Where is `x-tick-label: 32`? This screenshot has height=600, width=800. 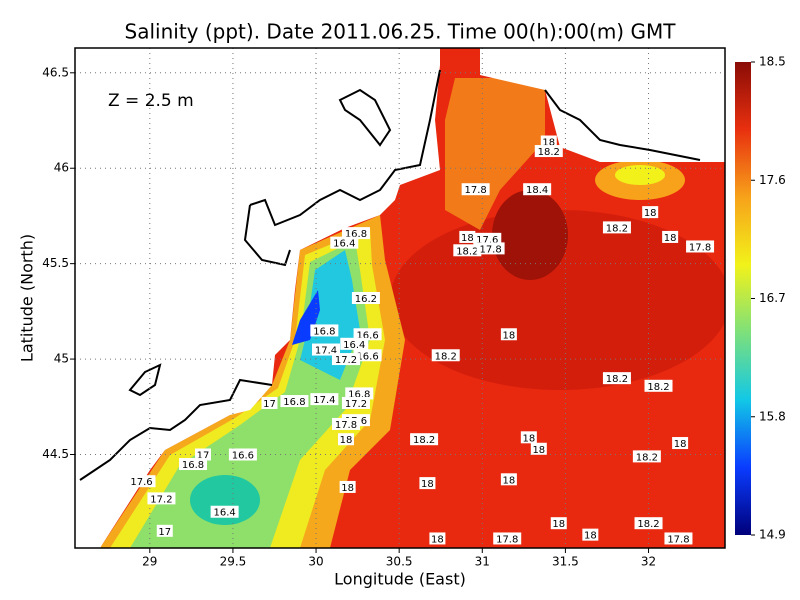 x-tick-label: 32 is located at coordinates (648, 562).